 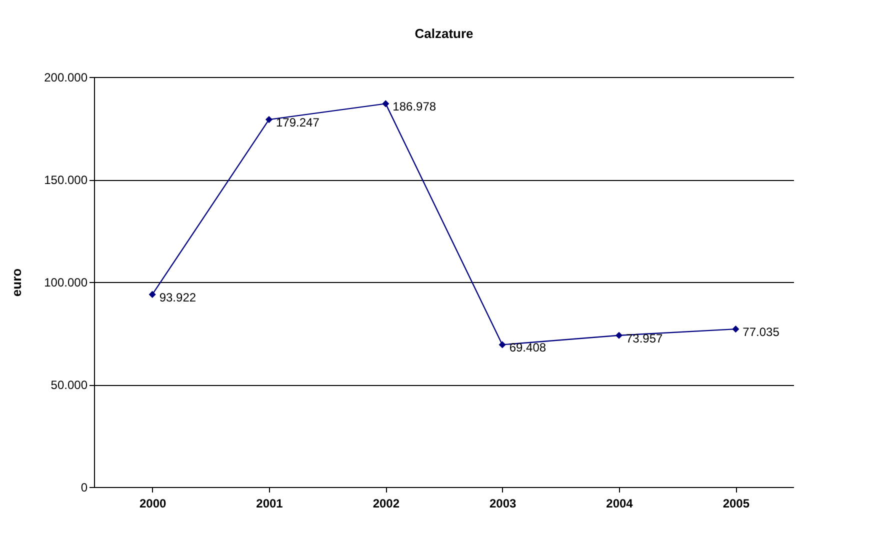 What do you see at coordinates (527, 347) in the screenshot?
I see `text: 69.408` at bounding box center [527, 347].